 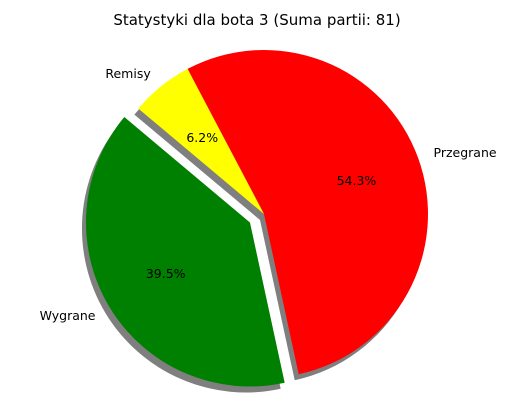 What do you see at coordinates (202, 137) in the screenshot?
I see `percent-label-remisy: 6.2%` at bounding box center [202, 137].